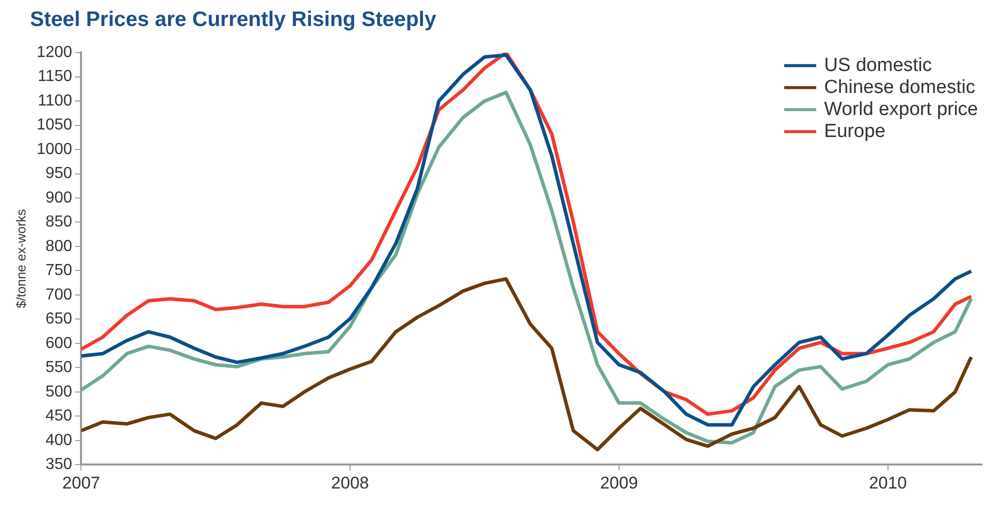  What do you see at coordinates (54, 125) in the screenshot?
I see `y-tick-label: 1050` at bounding box center [54, 125].